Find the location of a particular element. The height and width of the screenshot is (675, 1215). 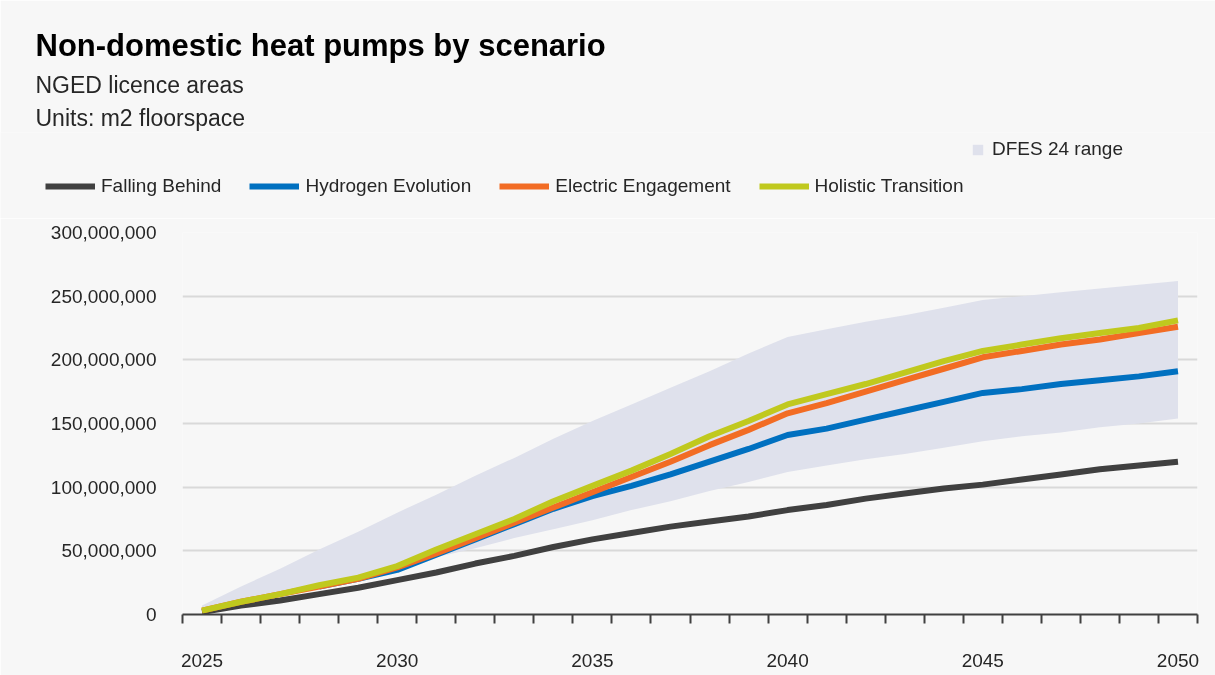

text: Units: m2 floorspace is located at coordinates (140, 117).